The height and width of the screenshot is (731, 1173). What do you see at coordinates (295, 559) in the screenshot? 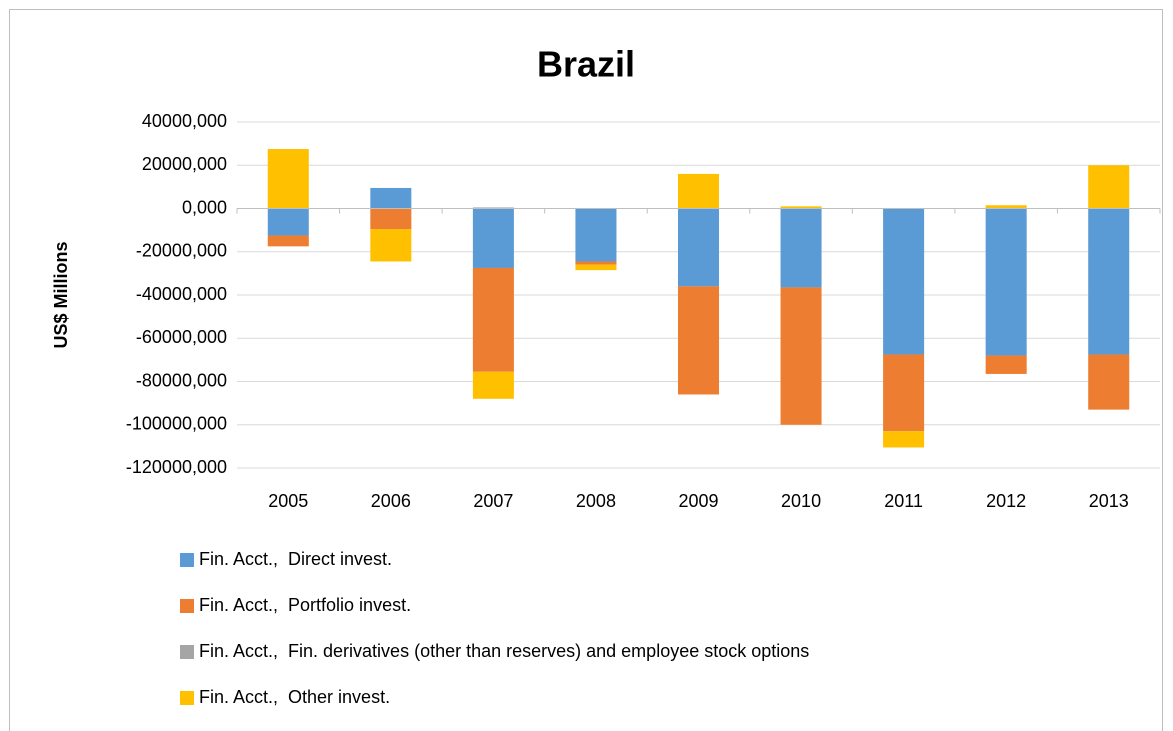
I see `legend-label: Fin. Acct., Direct invest.` at bounding box center [295, 559].